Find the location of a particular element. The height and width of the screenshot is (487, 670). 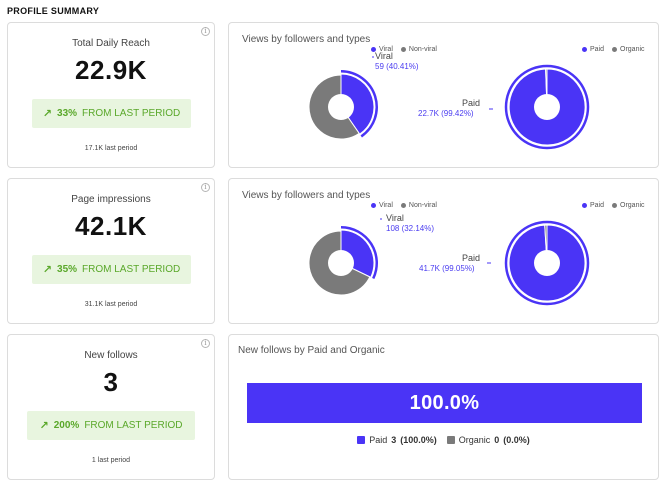

kpi-value: 42.1K is located at coordinates (111, 226).